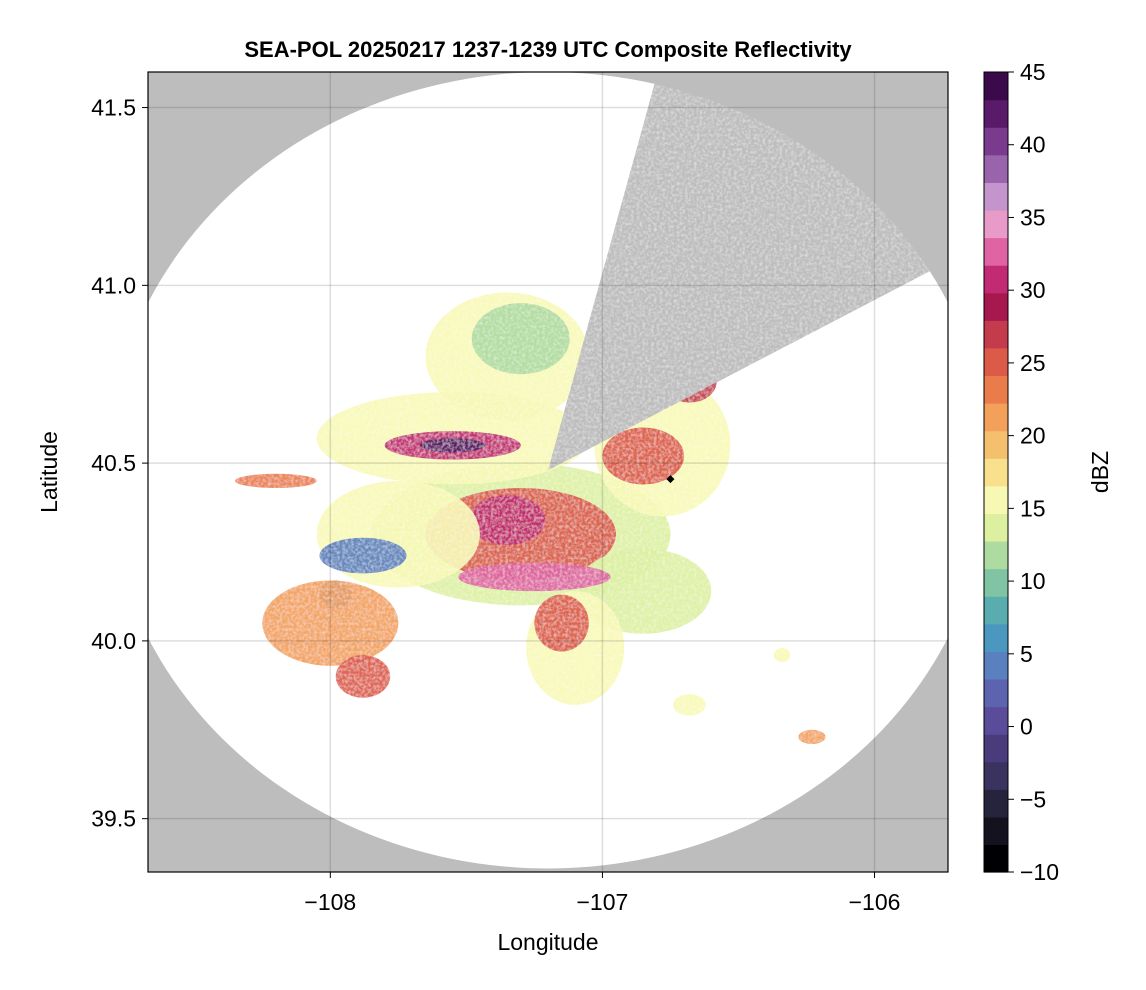 This screenshot has height=990, width=1146. Describe the element at coordinates (1033, 290) in the screenshot. I see `colorbar-tick-label: 30` at that location.